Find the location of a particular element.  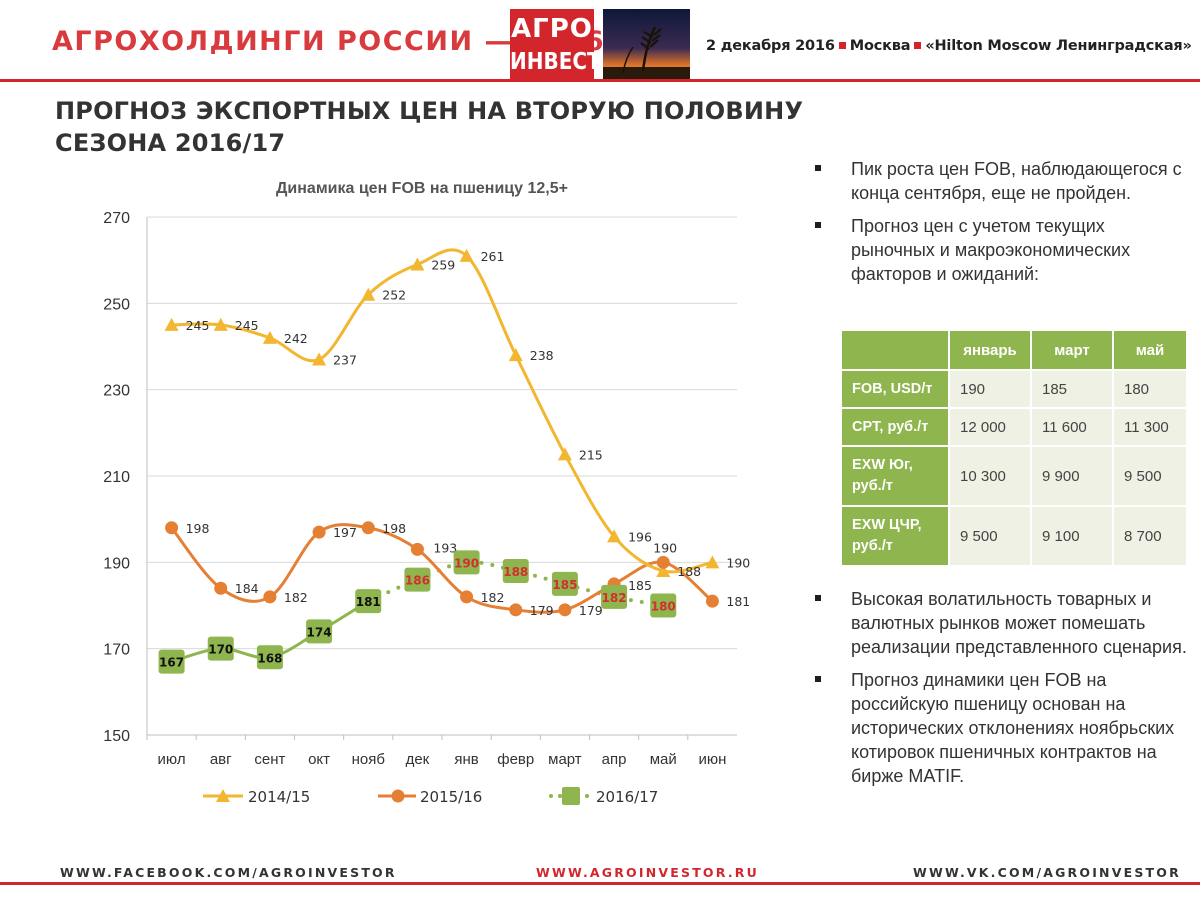

data-label-2016-17: 167 is located at coordinates (171, 663).